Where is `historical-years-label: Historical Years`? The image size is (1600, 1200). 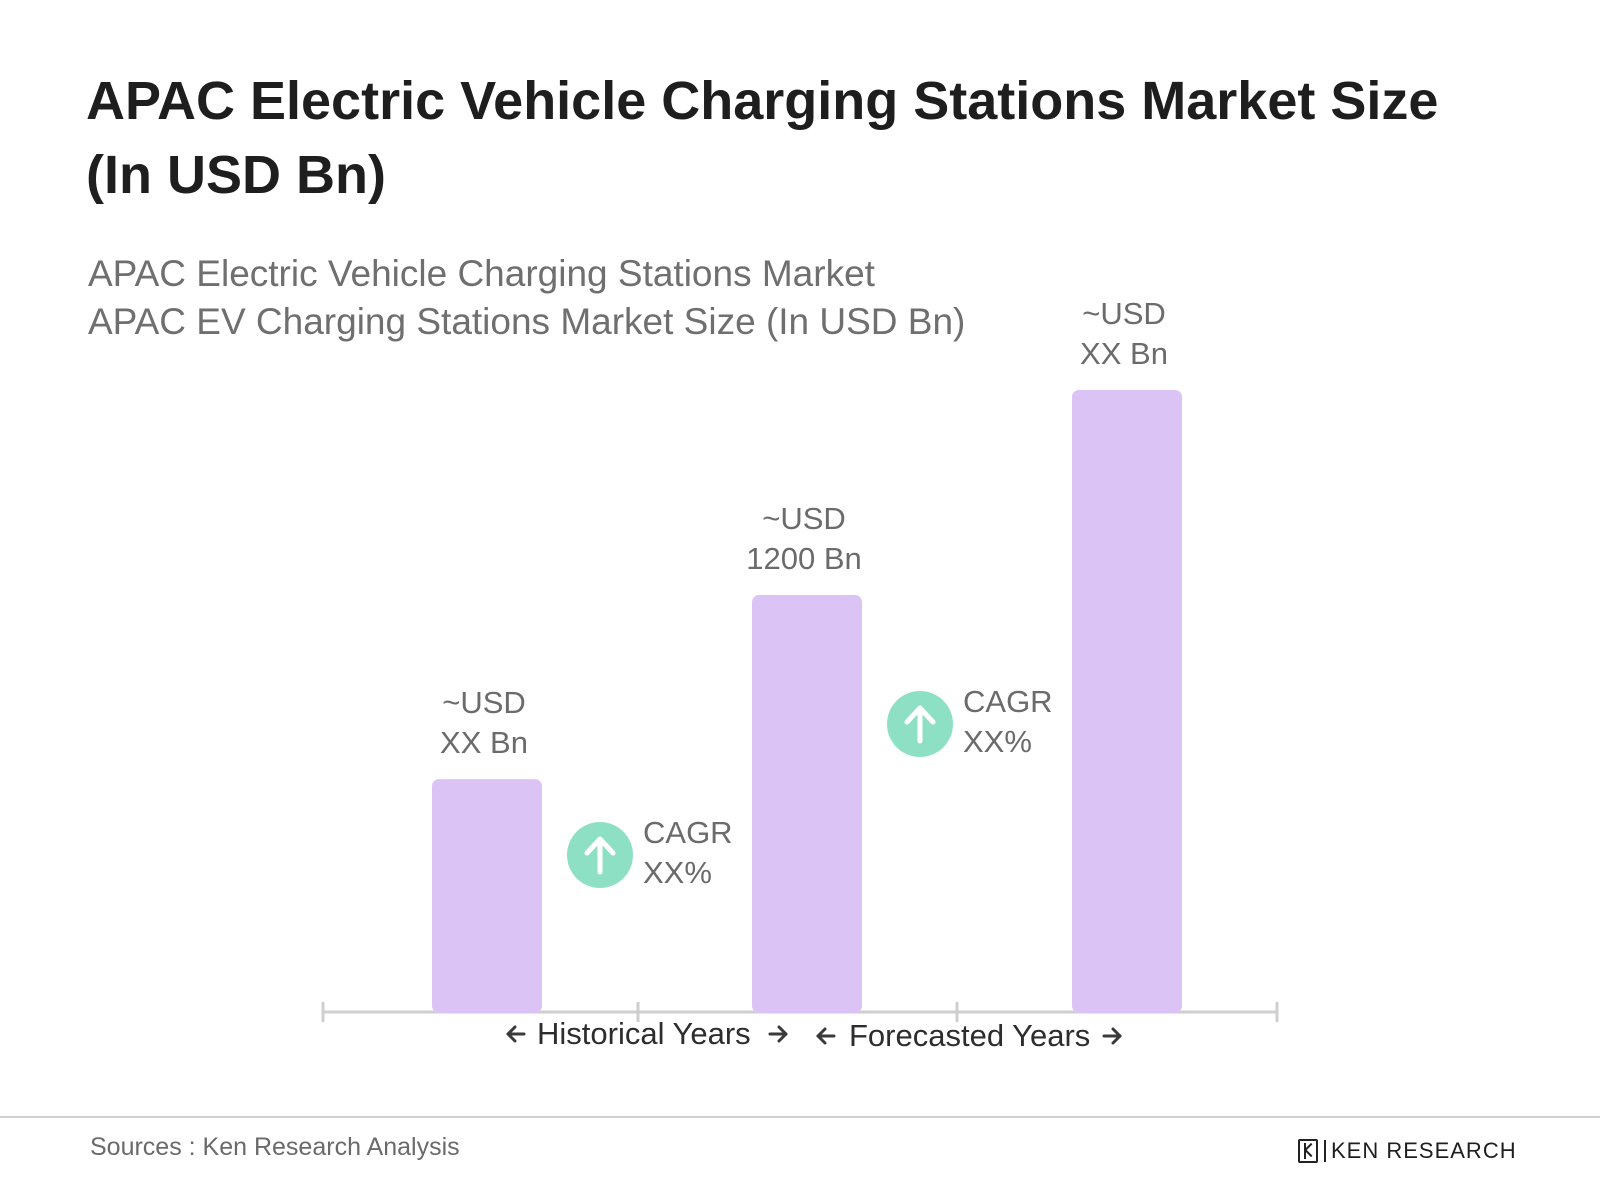
historical-years-label: Historical Years is located at coordinates (647, 1033).